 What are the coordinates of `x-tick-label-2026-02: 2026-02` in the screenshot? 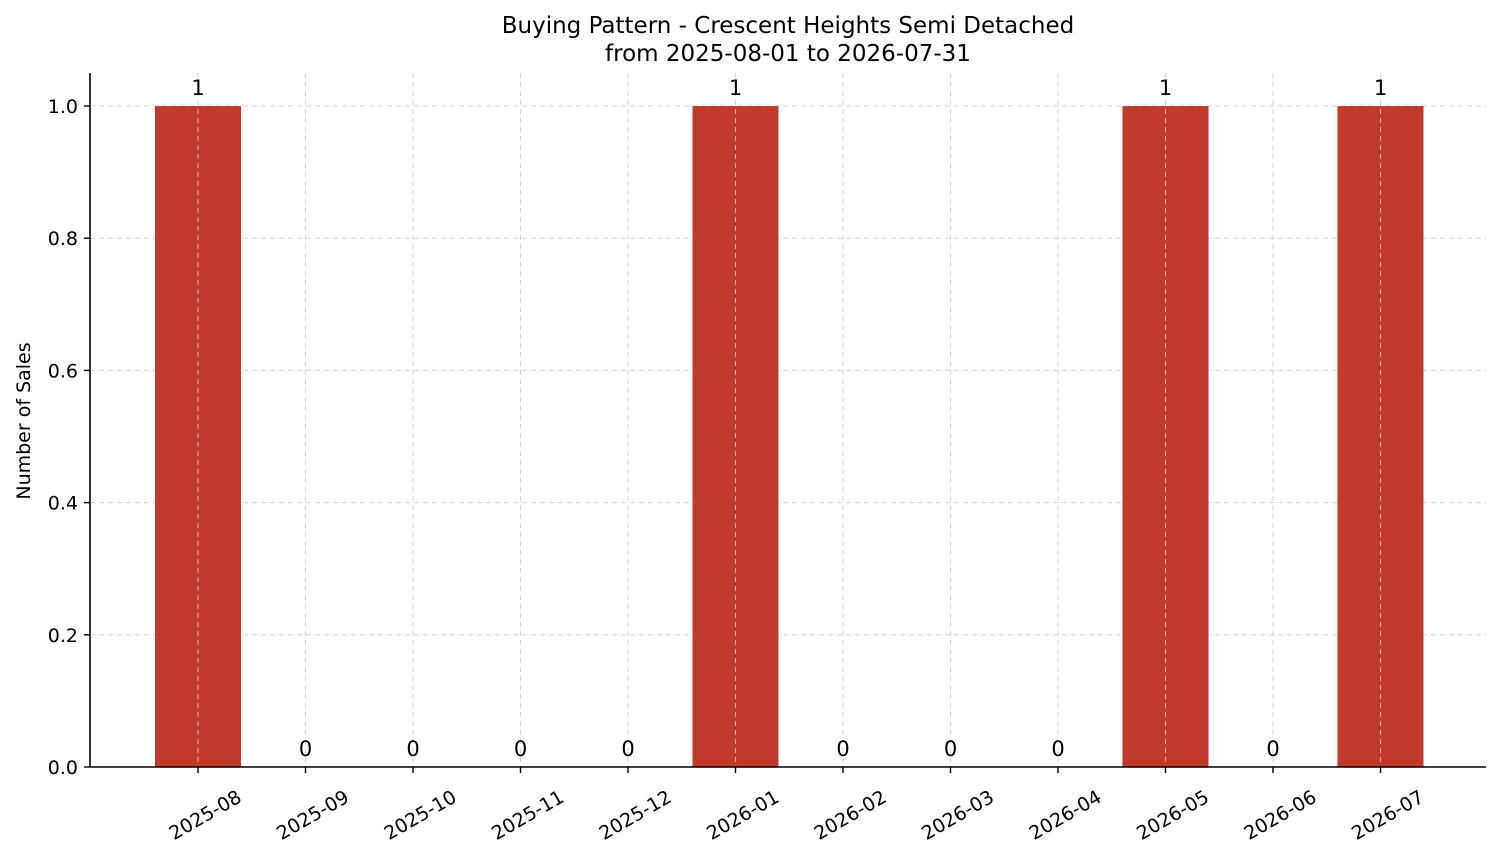 It's located at (851, 815).